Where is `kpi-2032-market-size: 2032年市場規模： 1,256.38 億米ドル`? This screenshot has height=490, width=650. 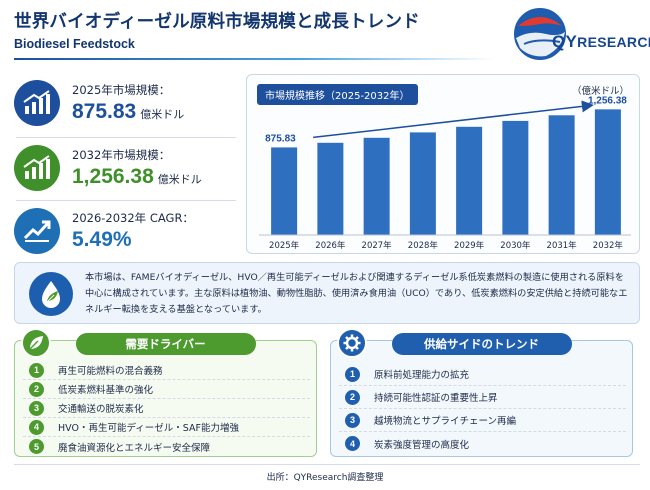 kpi-2032-market-size: 2032年市場規模： 1,256.38 億米ドル is located at coordinates (122, 170).